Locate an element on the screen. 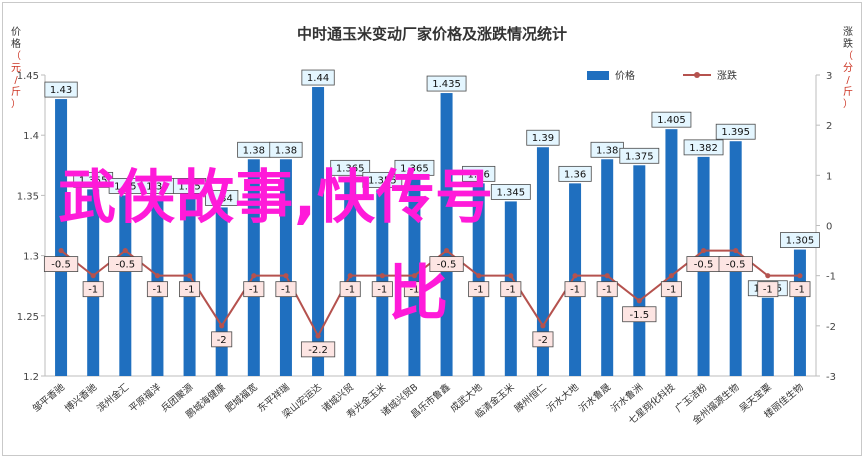 The width and height of the screenshot is (864, 458). y-axis-left-tick-label: 1.25 is located at coordinates (28, 317).